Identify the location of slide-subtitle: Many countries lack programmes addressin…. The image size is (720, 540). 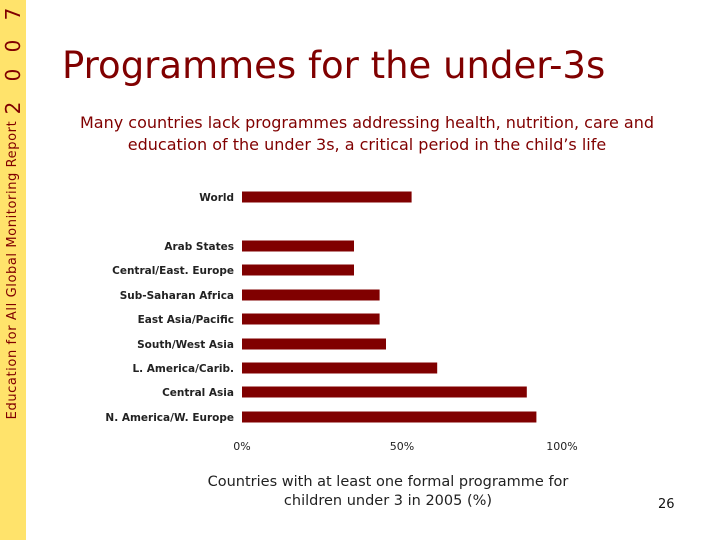
(367, 133).